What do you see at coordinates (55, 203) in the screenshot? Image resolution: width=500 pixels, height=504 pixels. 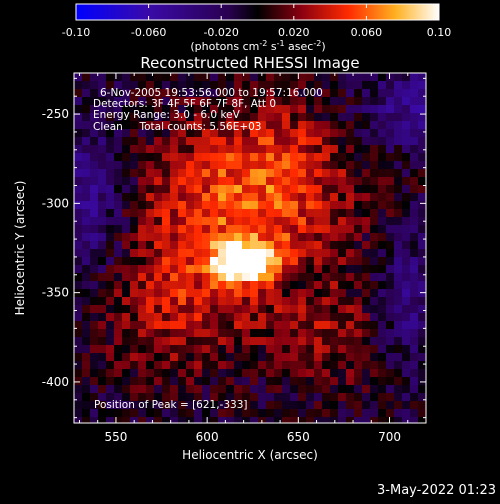 I see `y-tick-label: -300` at bounding box center [55, 203].